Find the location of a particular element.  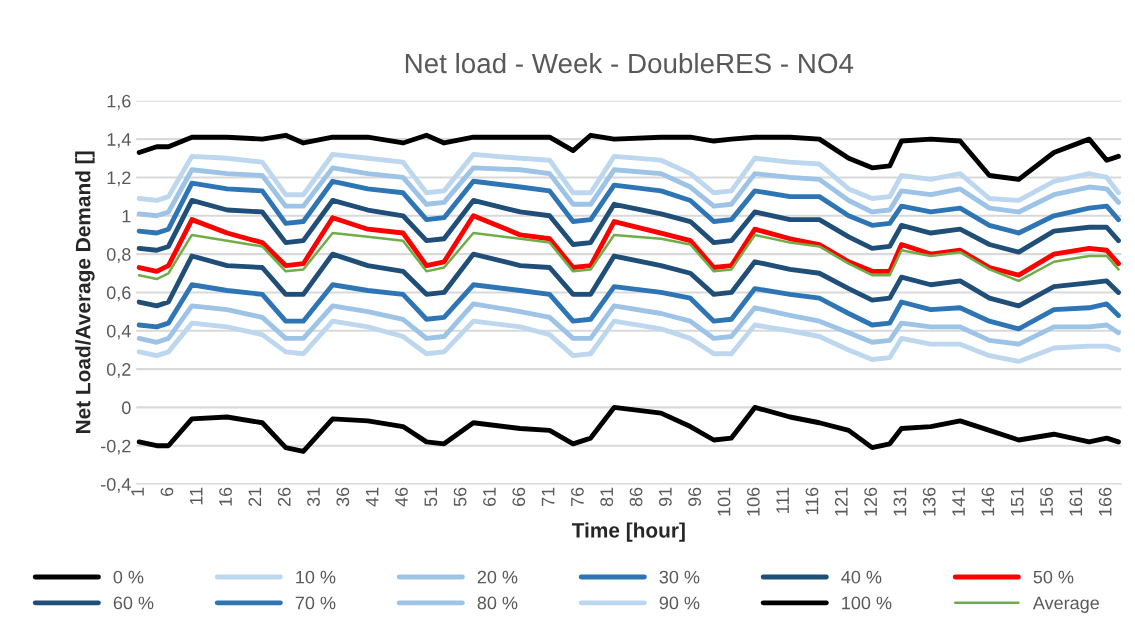

x-tick-label: 131 is located at coordinates (900, 501).